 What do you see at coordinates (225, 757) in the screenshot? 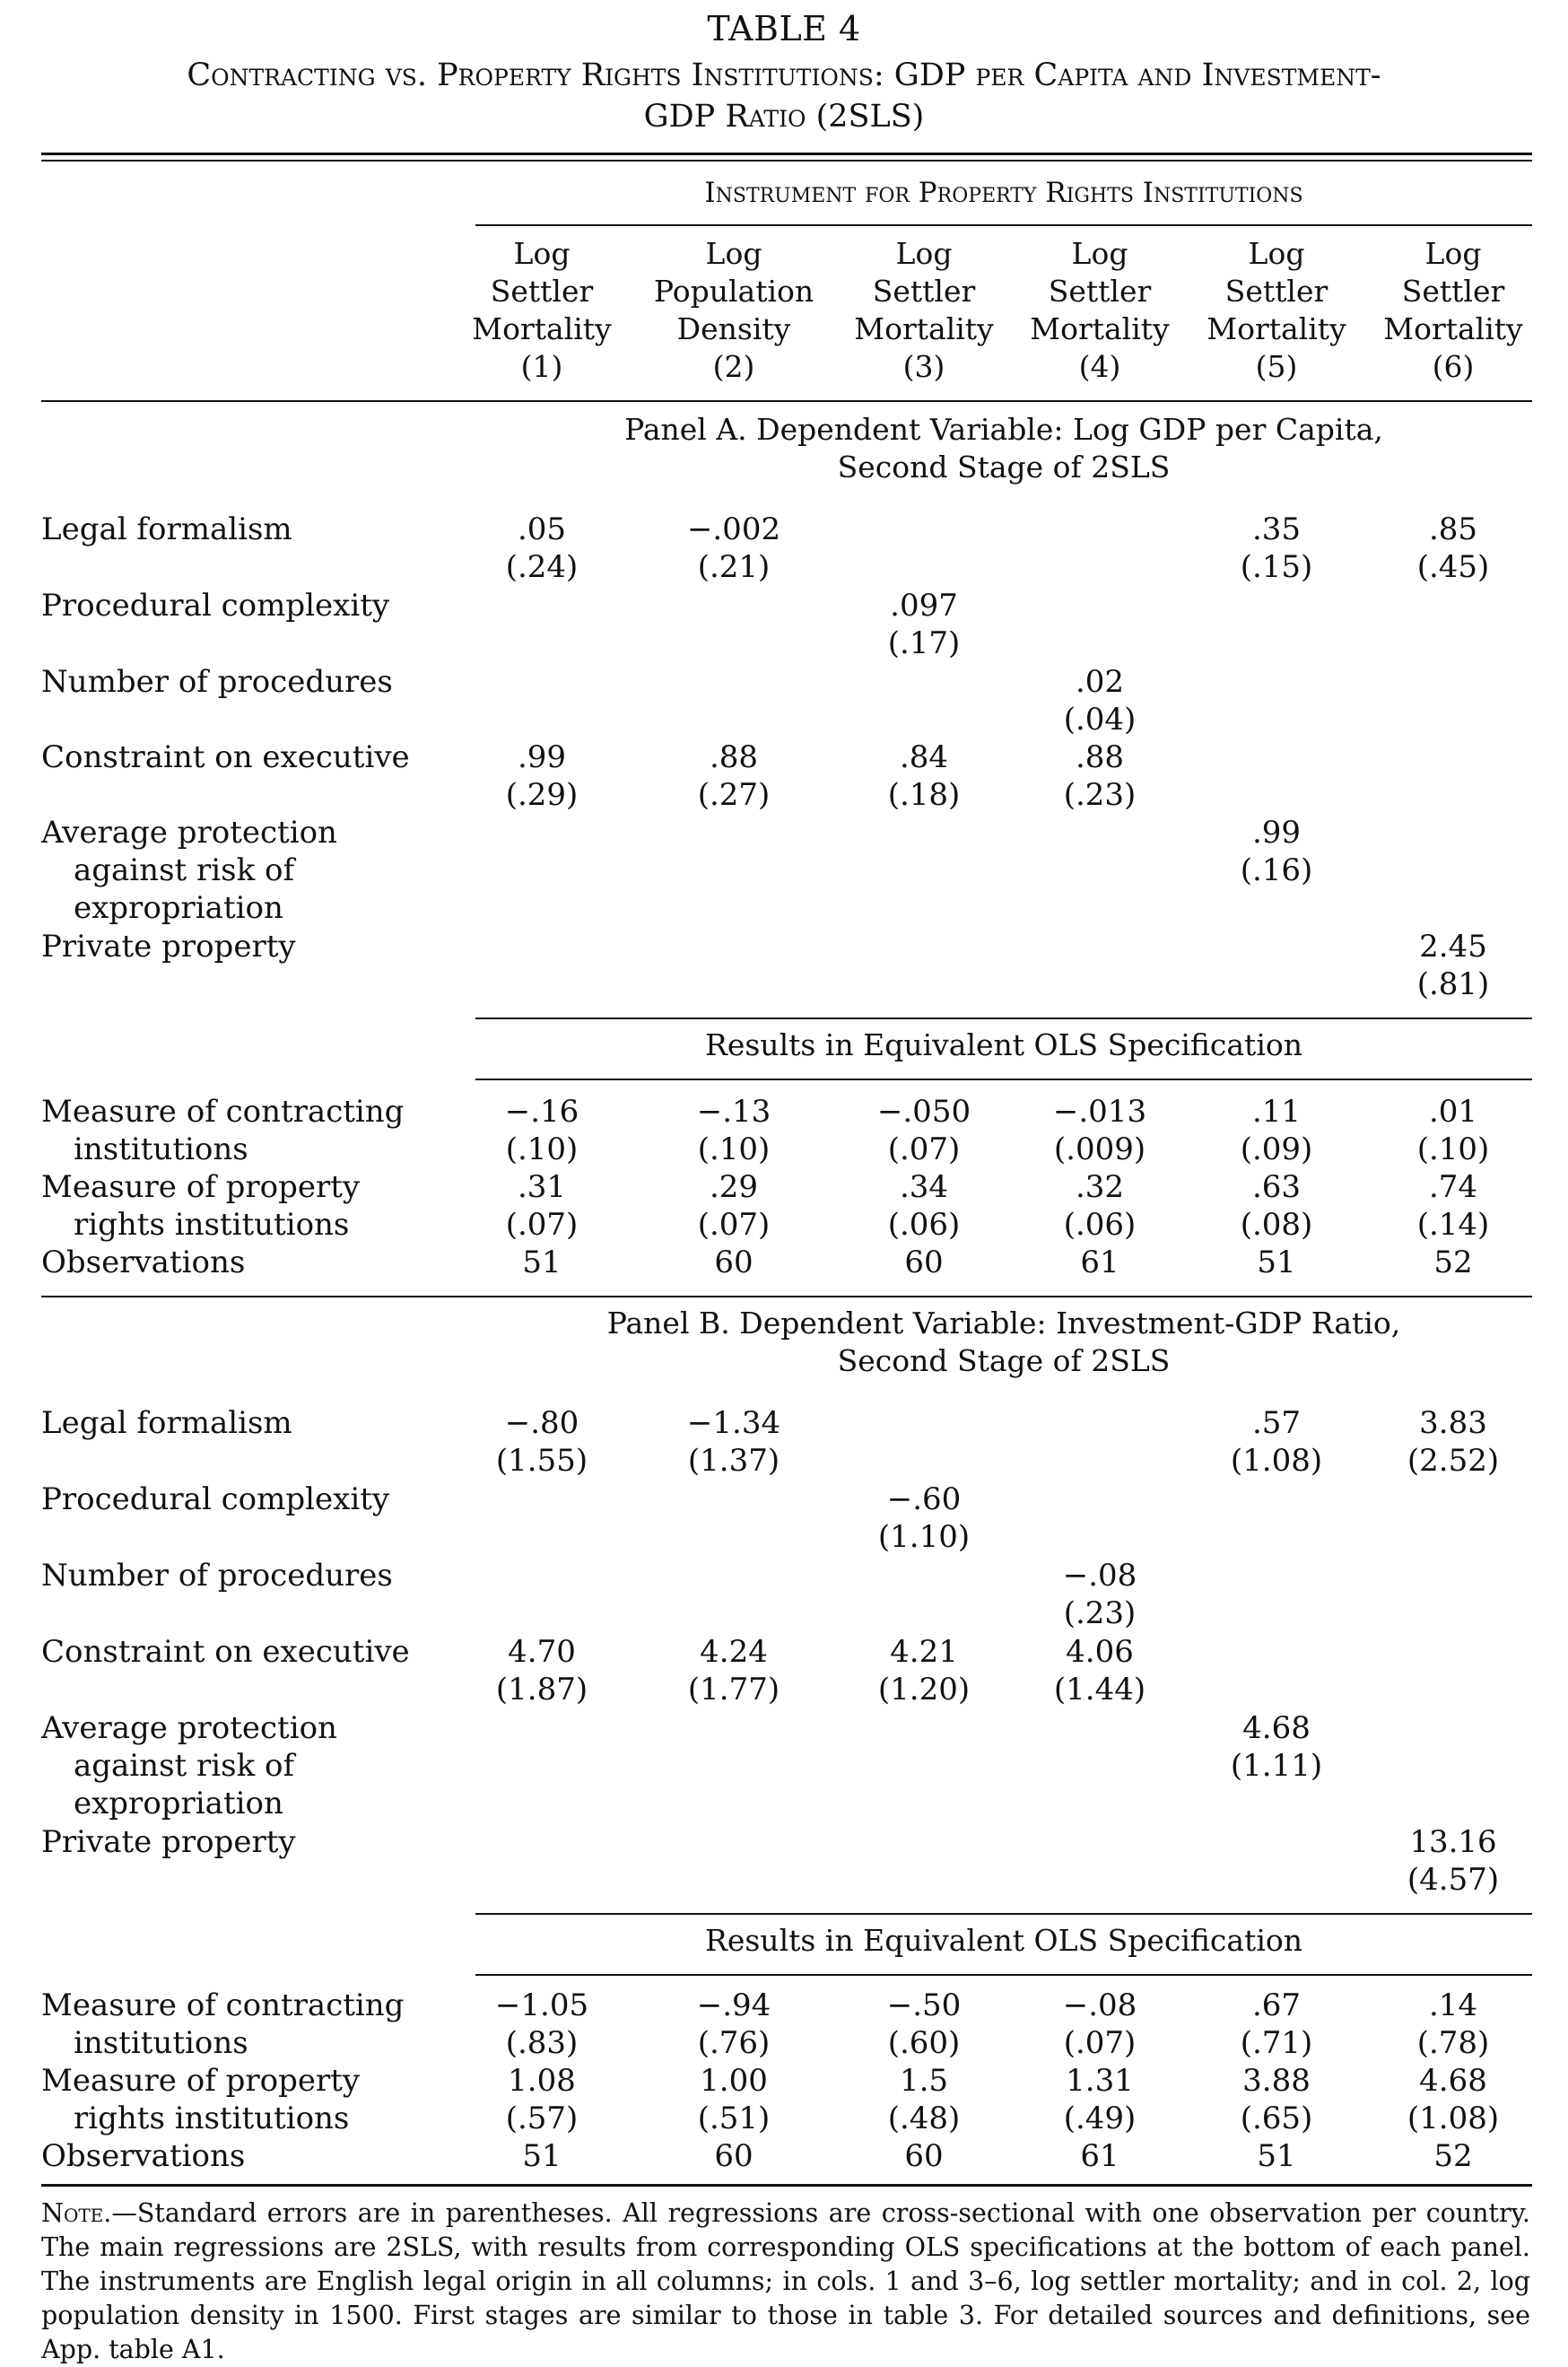
I see `row-label-line: Constraint on executive` at bounding box center [225, 757].